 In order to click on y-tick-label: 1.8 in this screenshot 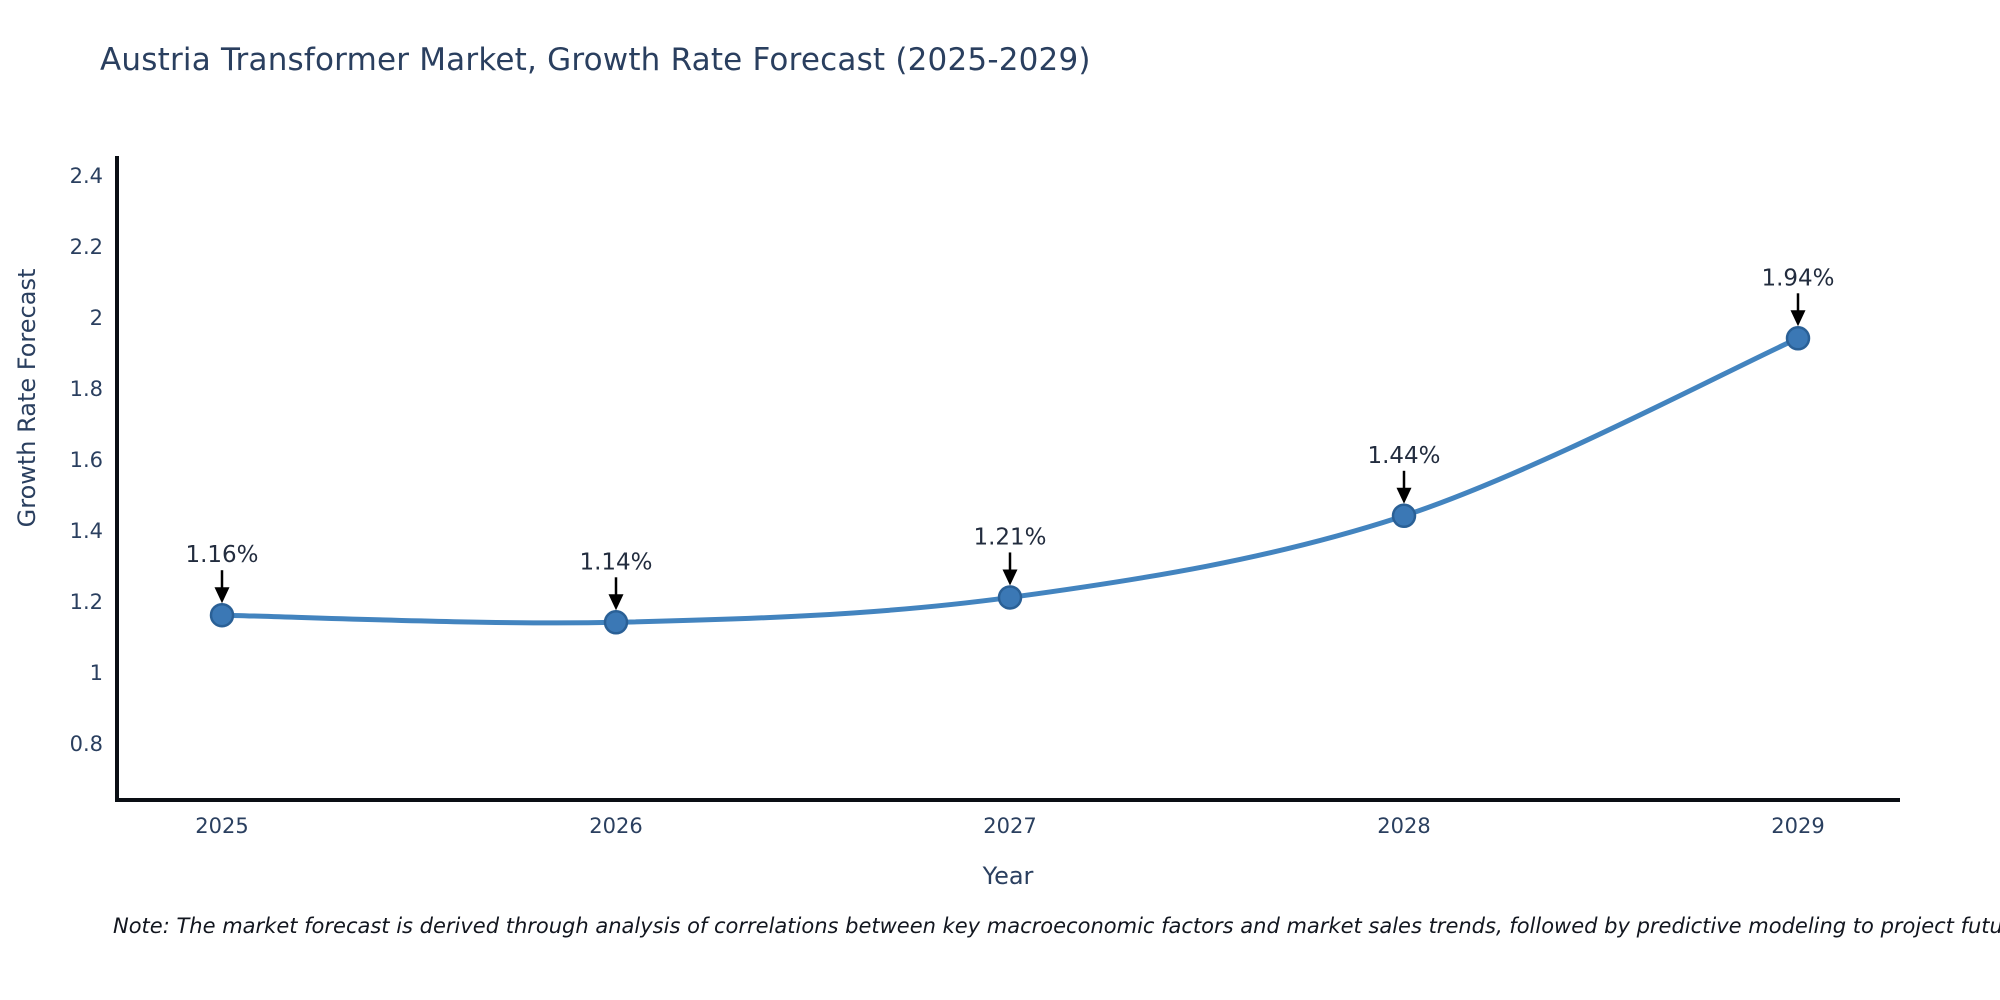, I will do `click(86, 389)`.